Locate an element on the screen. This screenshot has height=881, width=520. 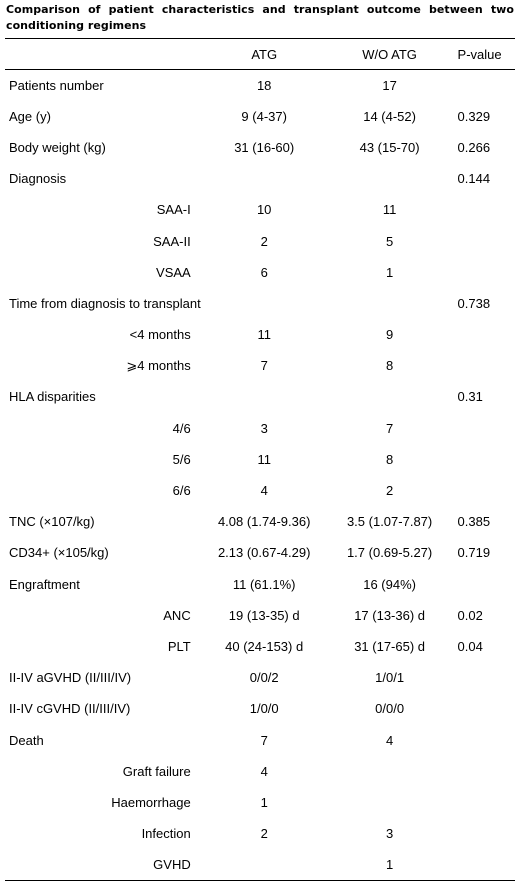
cell-atg: 18 is located at coordinates (264, 85).